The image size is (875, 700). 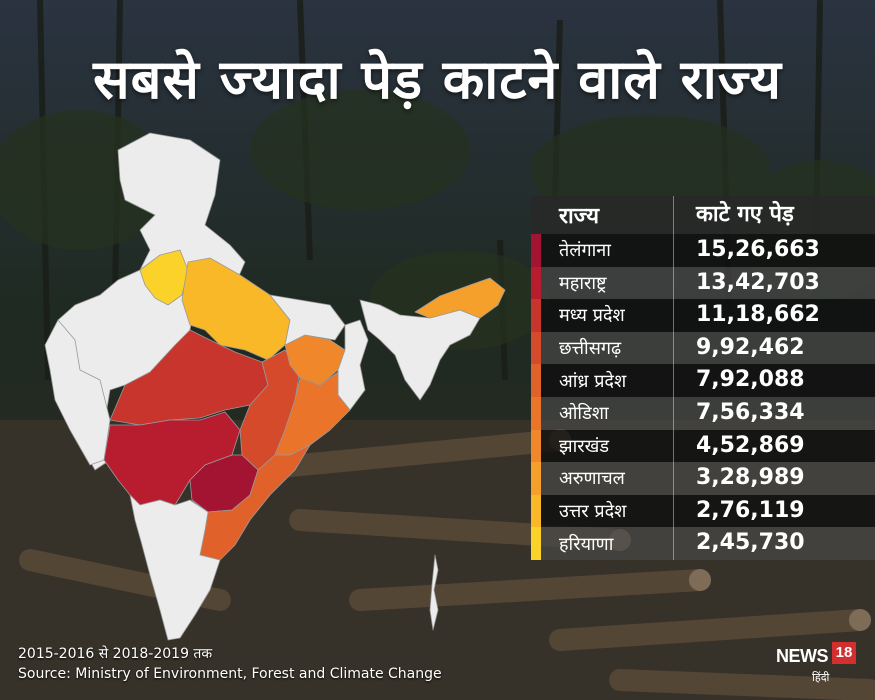 What do you see at coordinates (844, 653) in the screenshot?
I see `logo-number: 18` at bounding box center [844, 653].